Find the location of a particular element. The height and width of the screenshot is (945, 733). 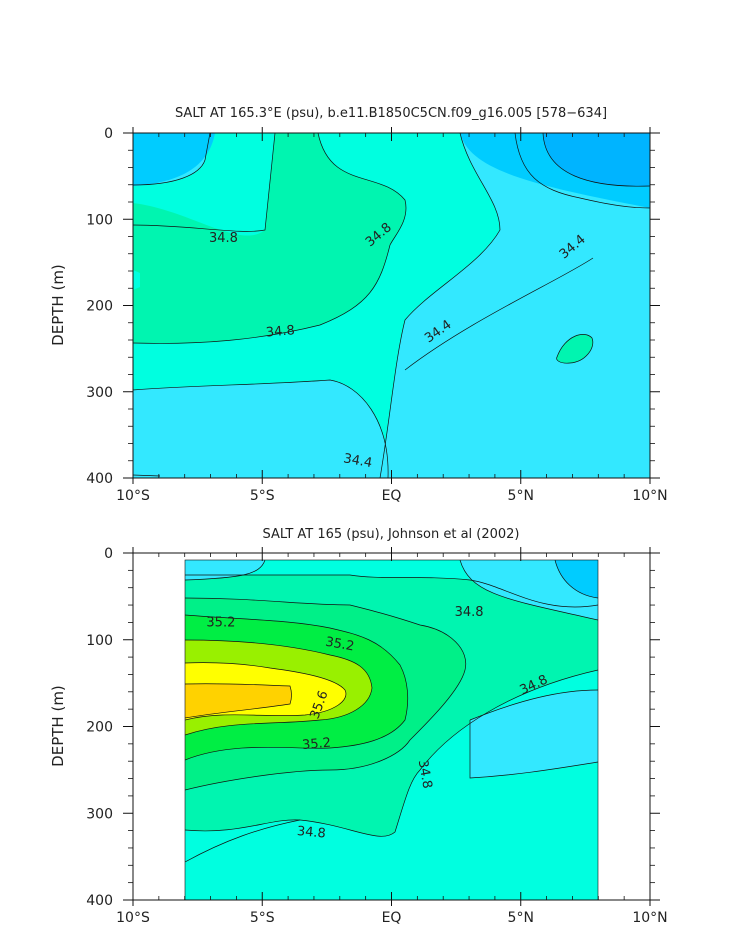

top-ylabel: DEPTH (m) is located at coordinates (58, 305).